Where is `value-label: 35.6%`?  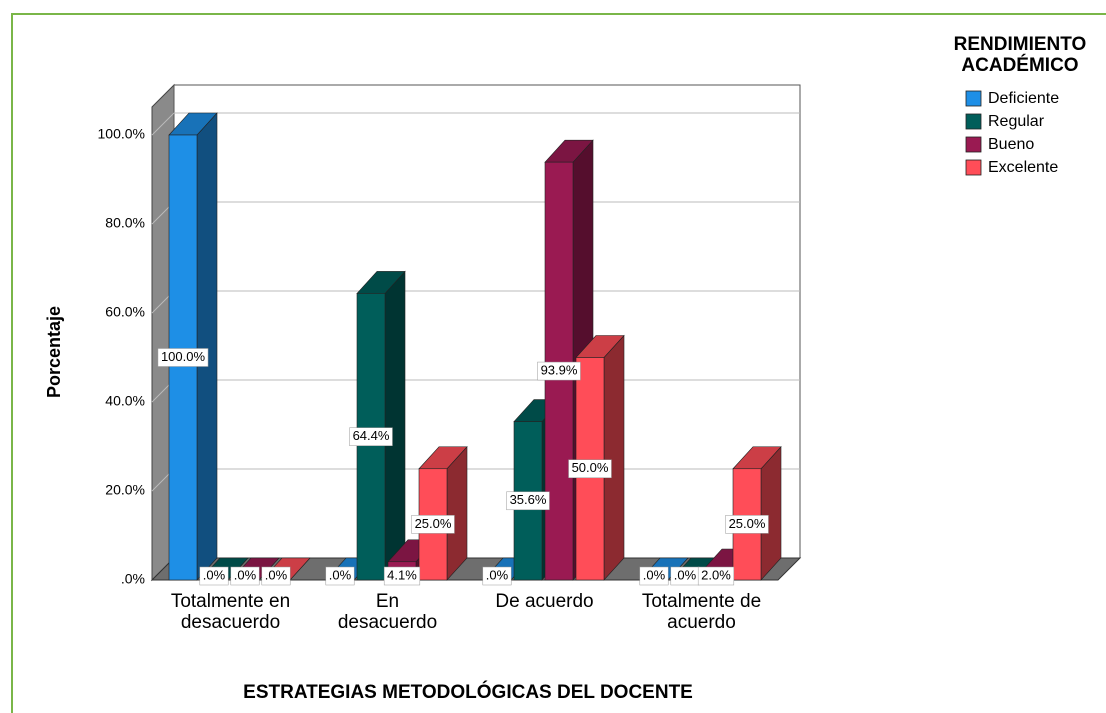 value-label: 35.6% is located at coordinates (528, 499).